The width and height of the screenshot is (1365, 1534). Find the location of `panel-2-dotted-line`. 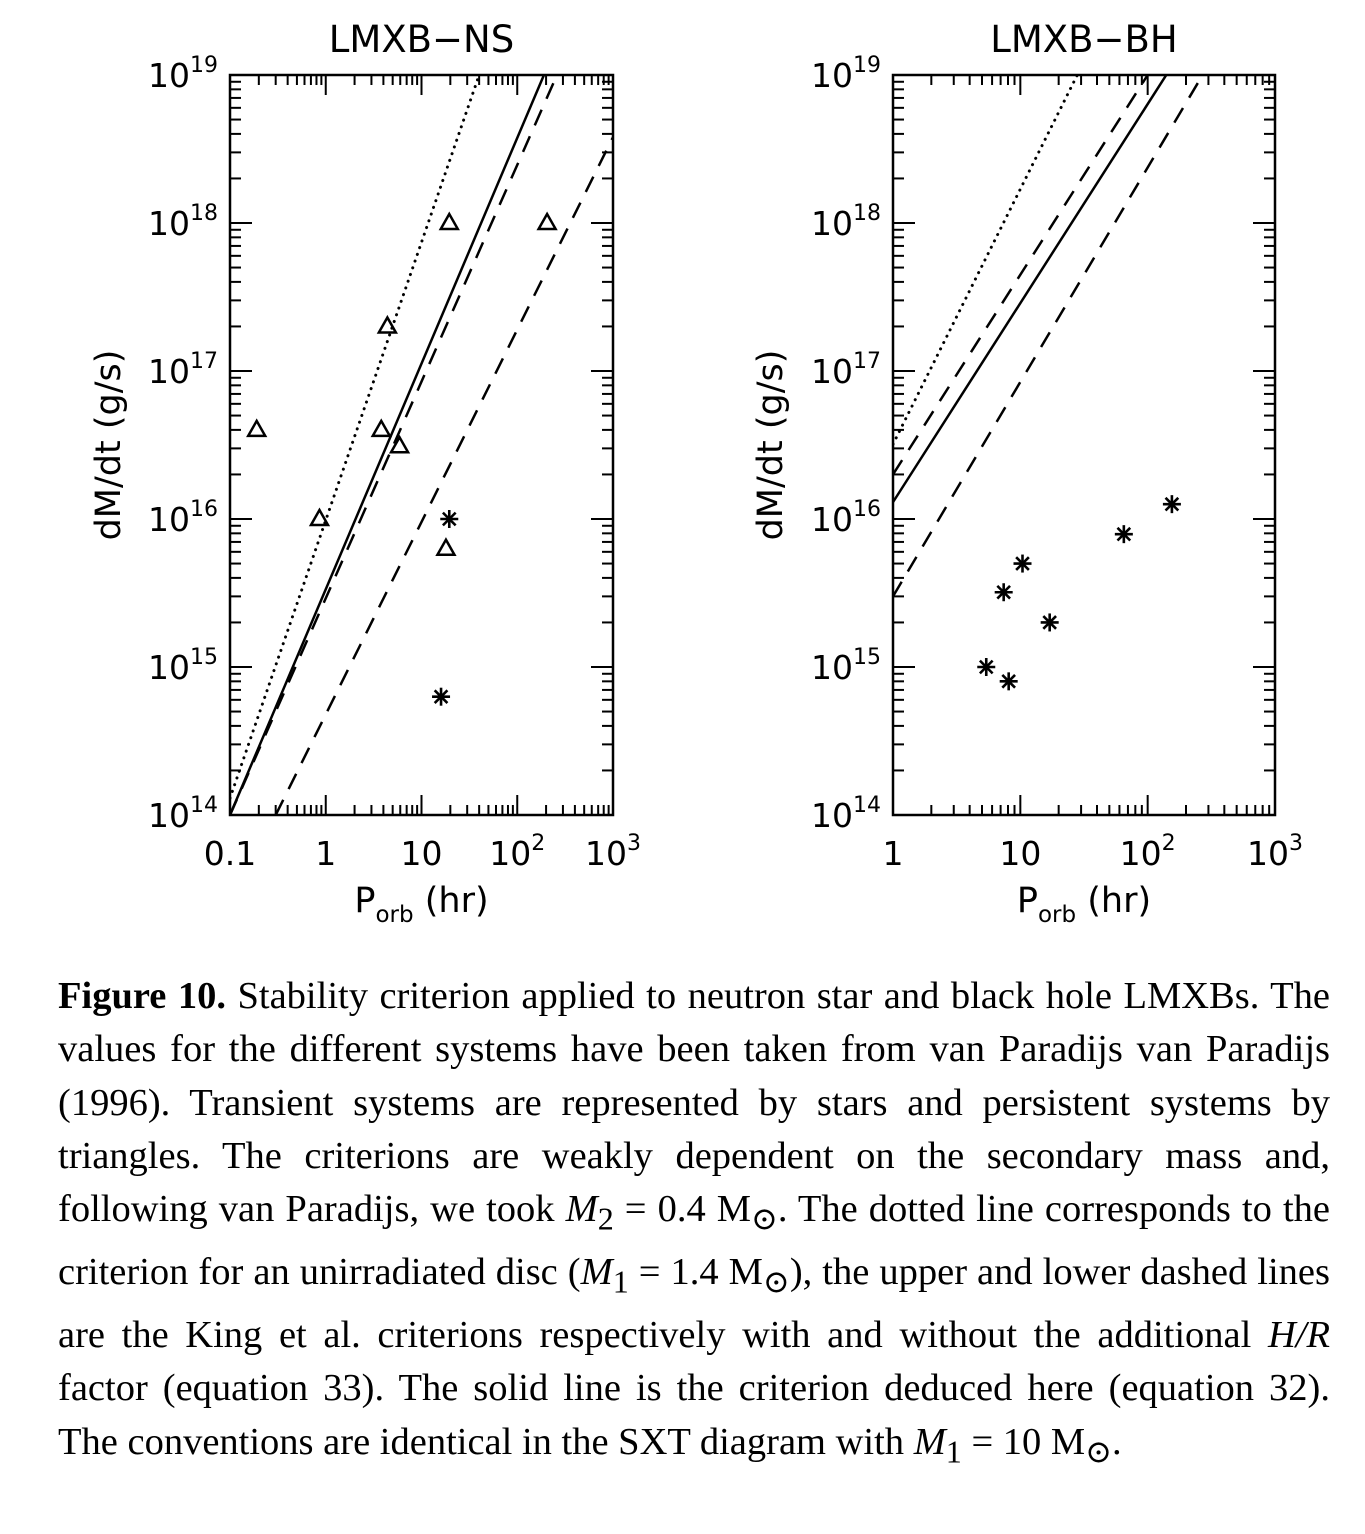

panel-2-dotted-line is located at coordinates (986, 260).